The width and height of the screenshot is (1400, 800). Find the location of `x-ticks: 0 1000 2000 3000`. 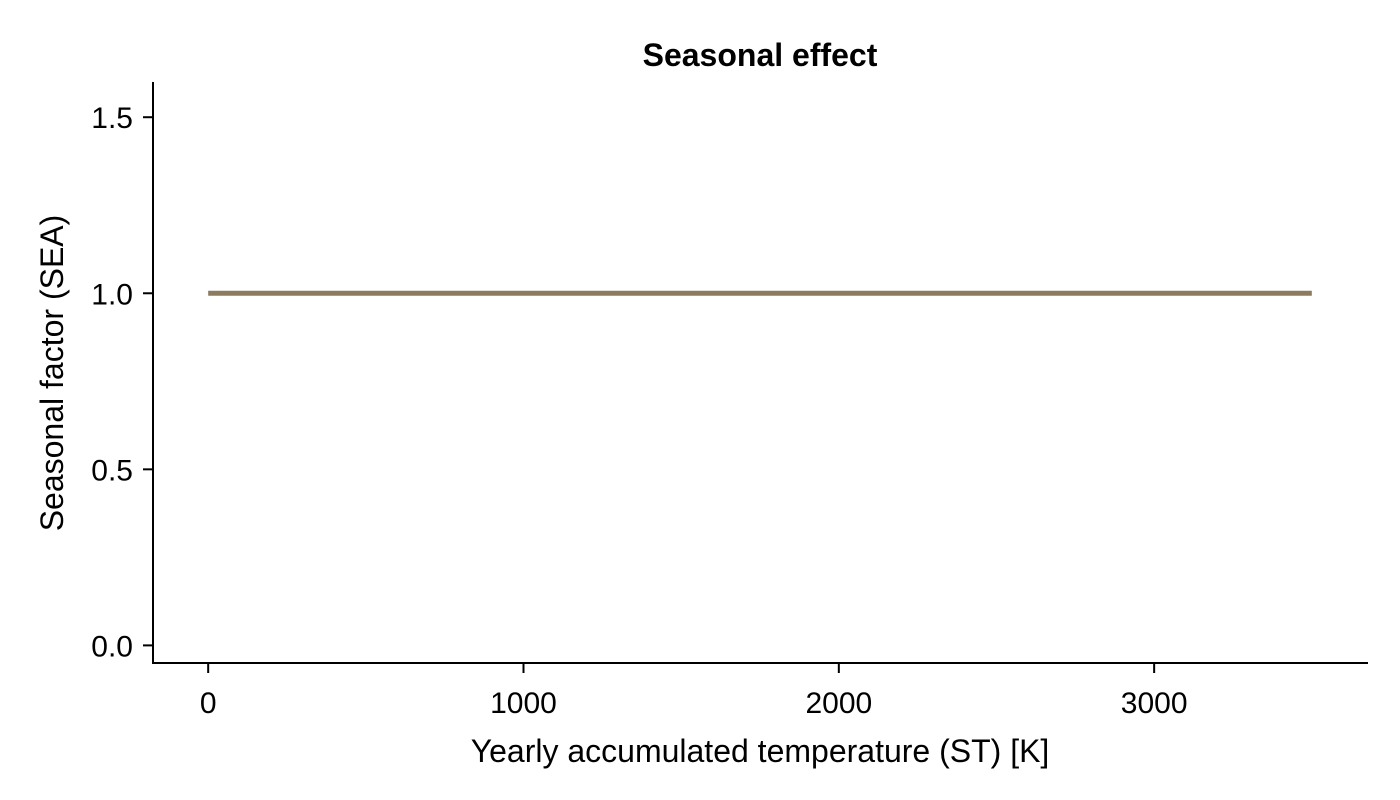

x-ticks: 0 1000 2000 3000 is located at coordinates (694, 691).